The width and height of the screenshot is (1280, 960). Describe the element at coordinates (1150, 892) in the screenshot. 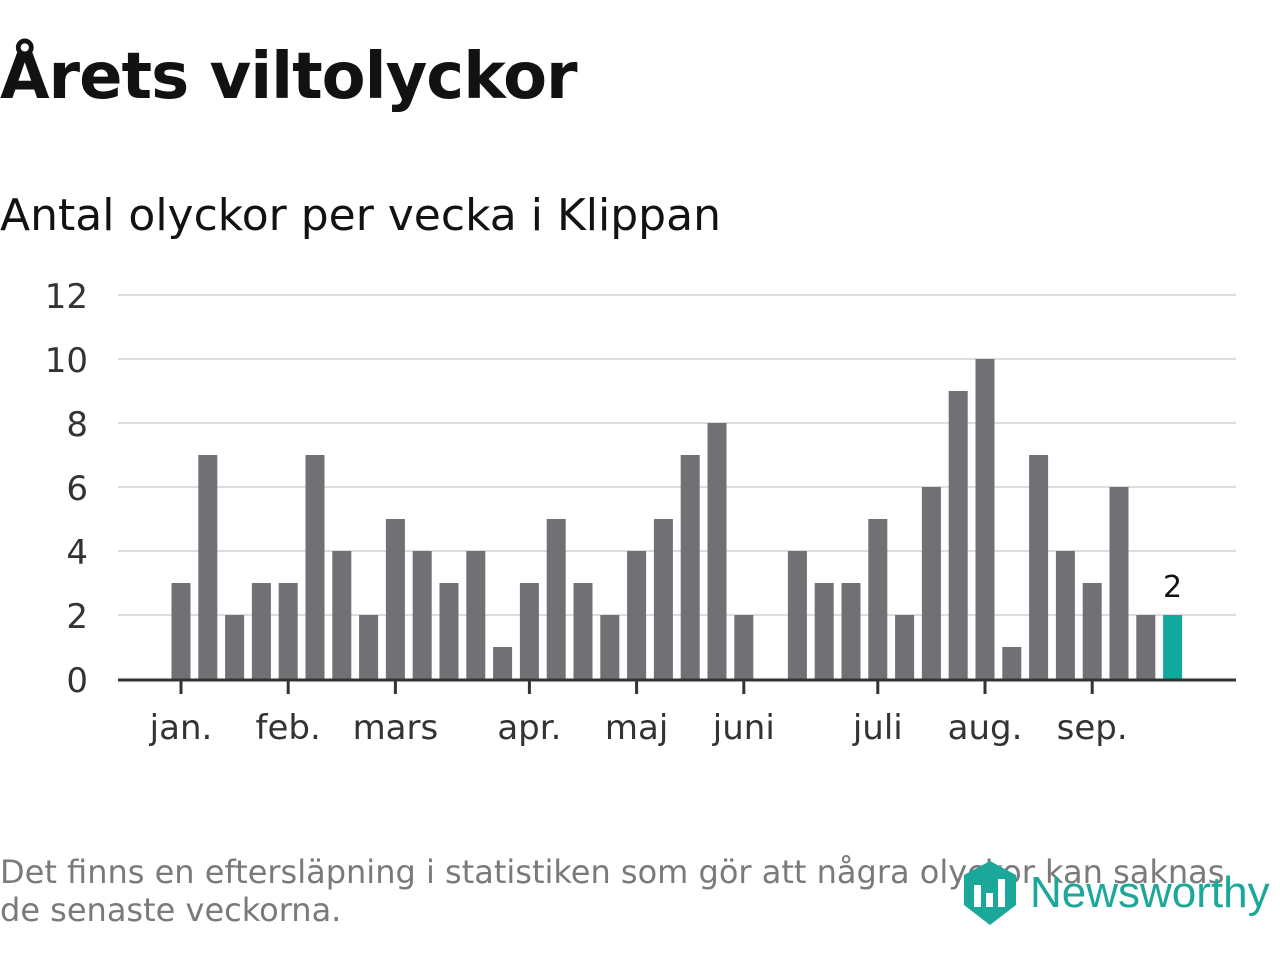

I see `brand-name: Newsworthy` at that location.